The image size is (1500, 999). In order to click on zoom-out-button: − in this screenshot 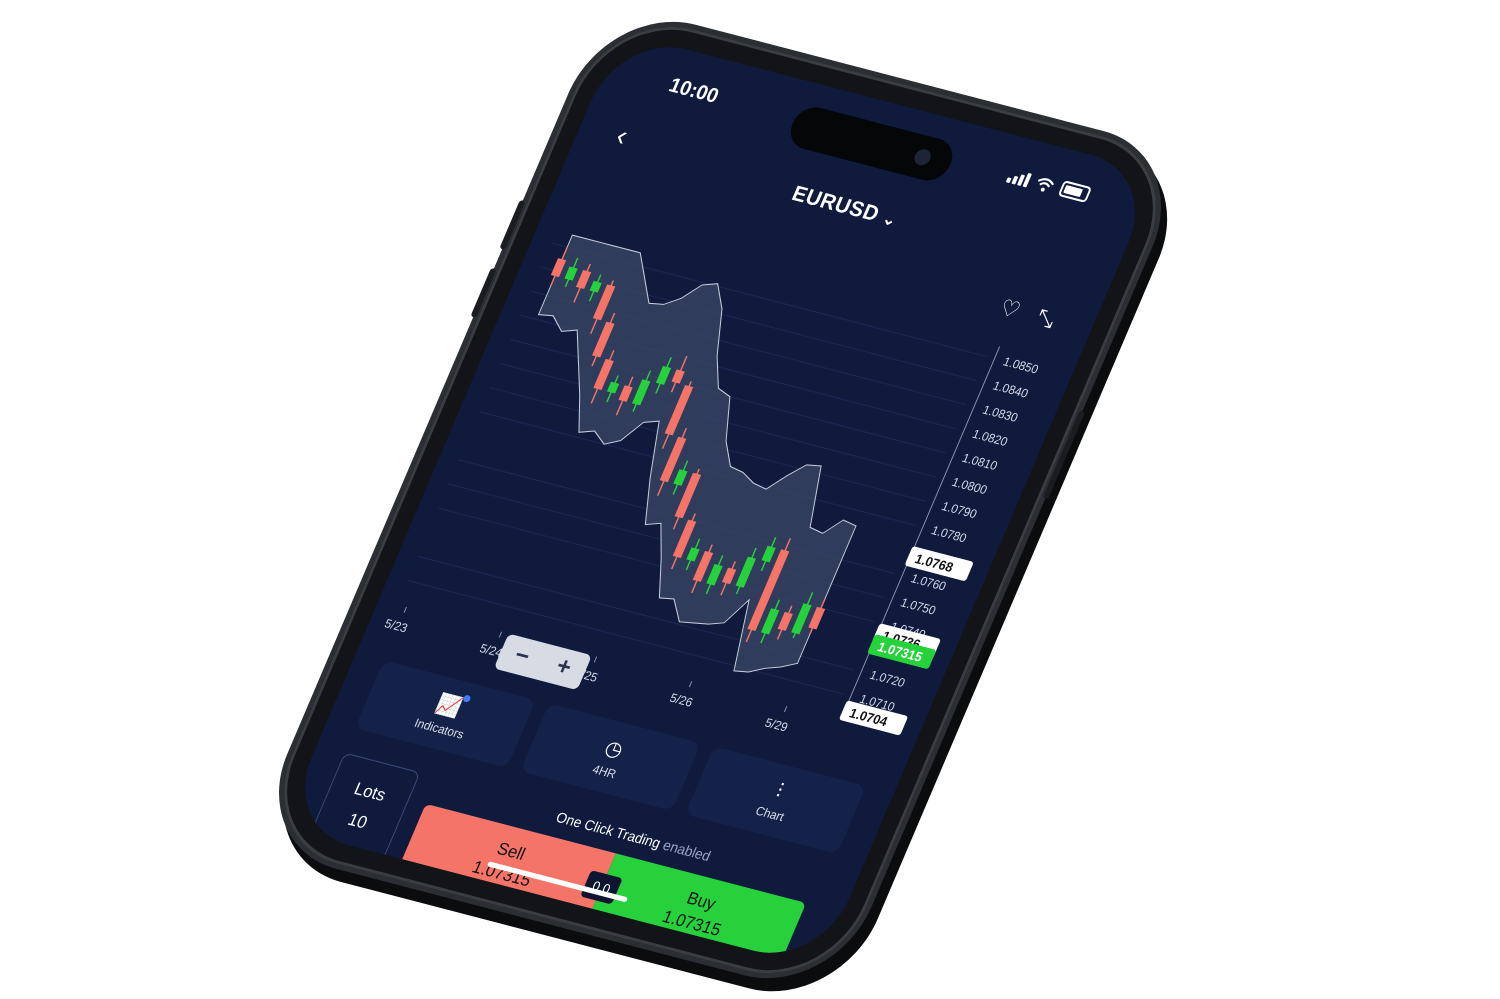, I will do `click(522, 656)`.